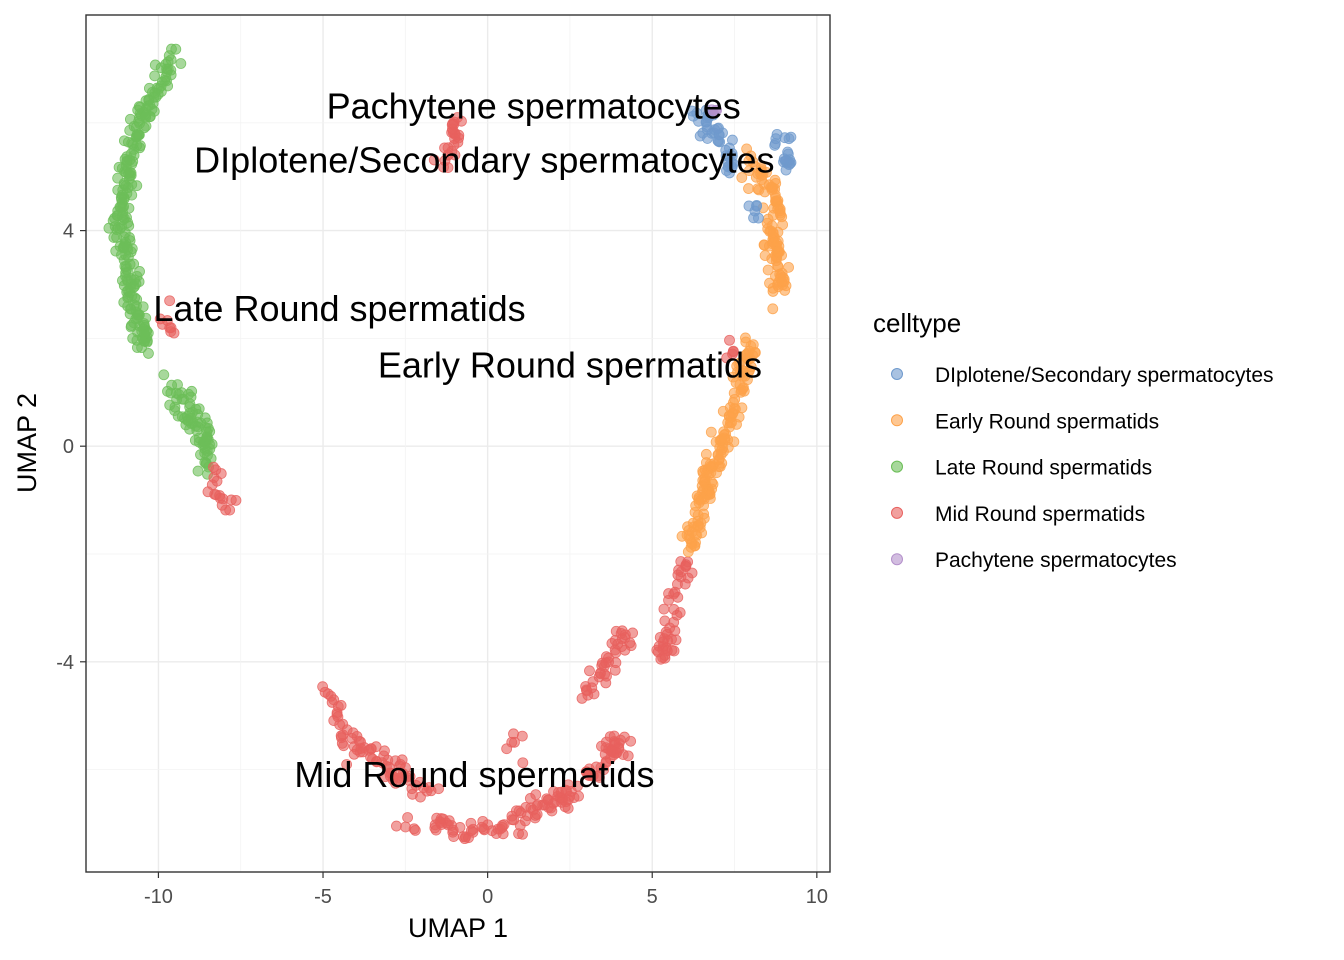 The width and height of the screenshot is (1344, 960). What do you see at coordinates (1047, 421) in the screenshot?
I see `legend-label: Early Round spermatids` at bounding box center [1047, 421].